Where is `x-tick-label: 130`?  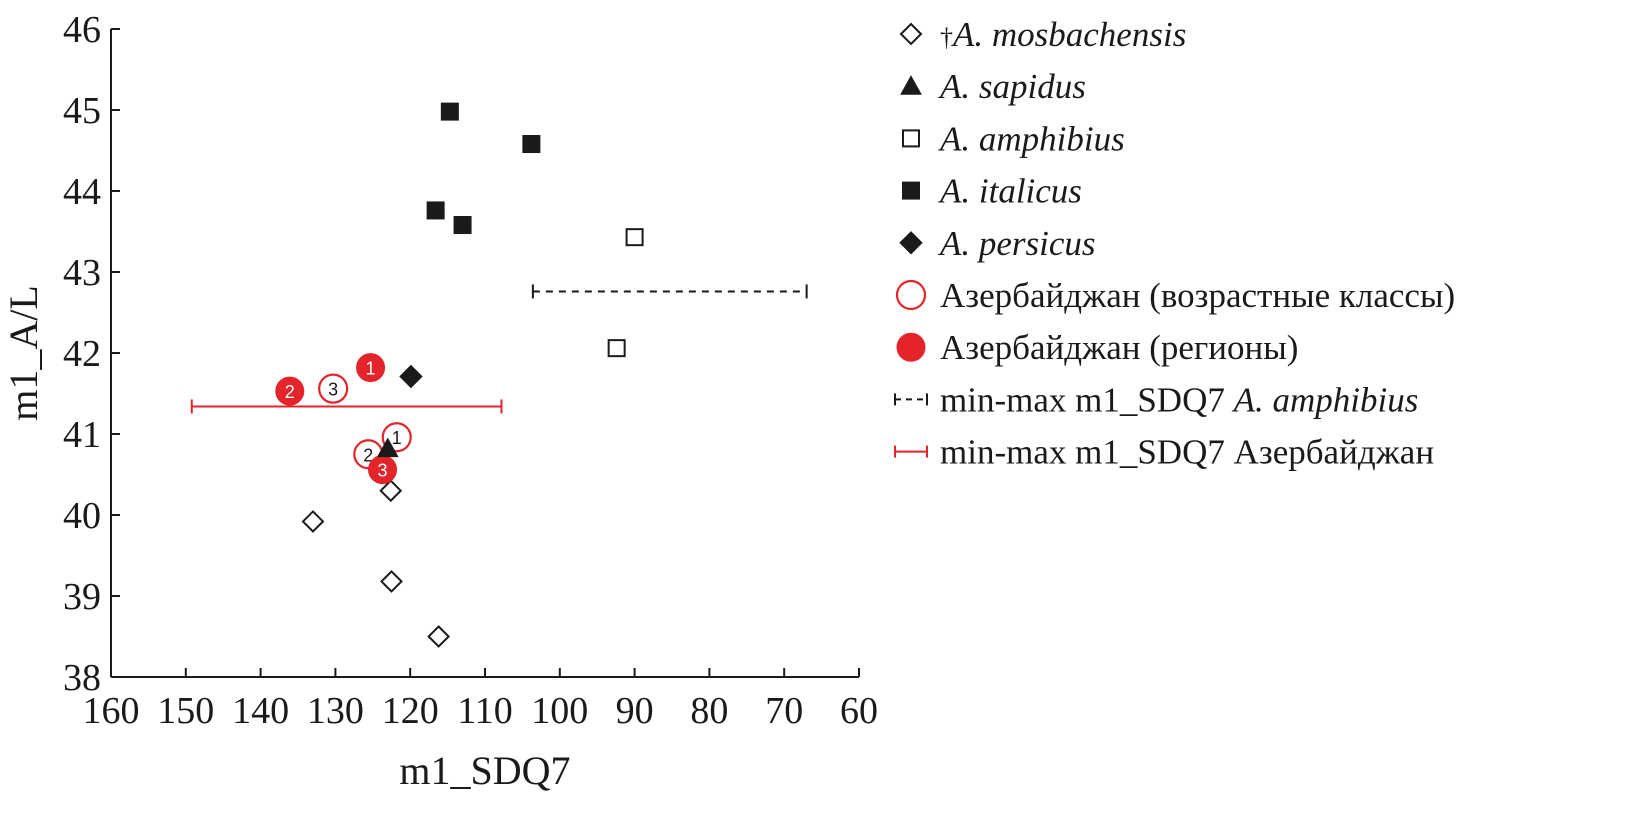
x-tick-label: 130 is located at coordinates (335, 711).